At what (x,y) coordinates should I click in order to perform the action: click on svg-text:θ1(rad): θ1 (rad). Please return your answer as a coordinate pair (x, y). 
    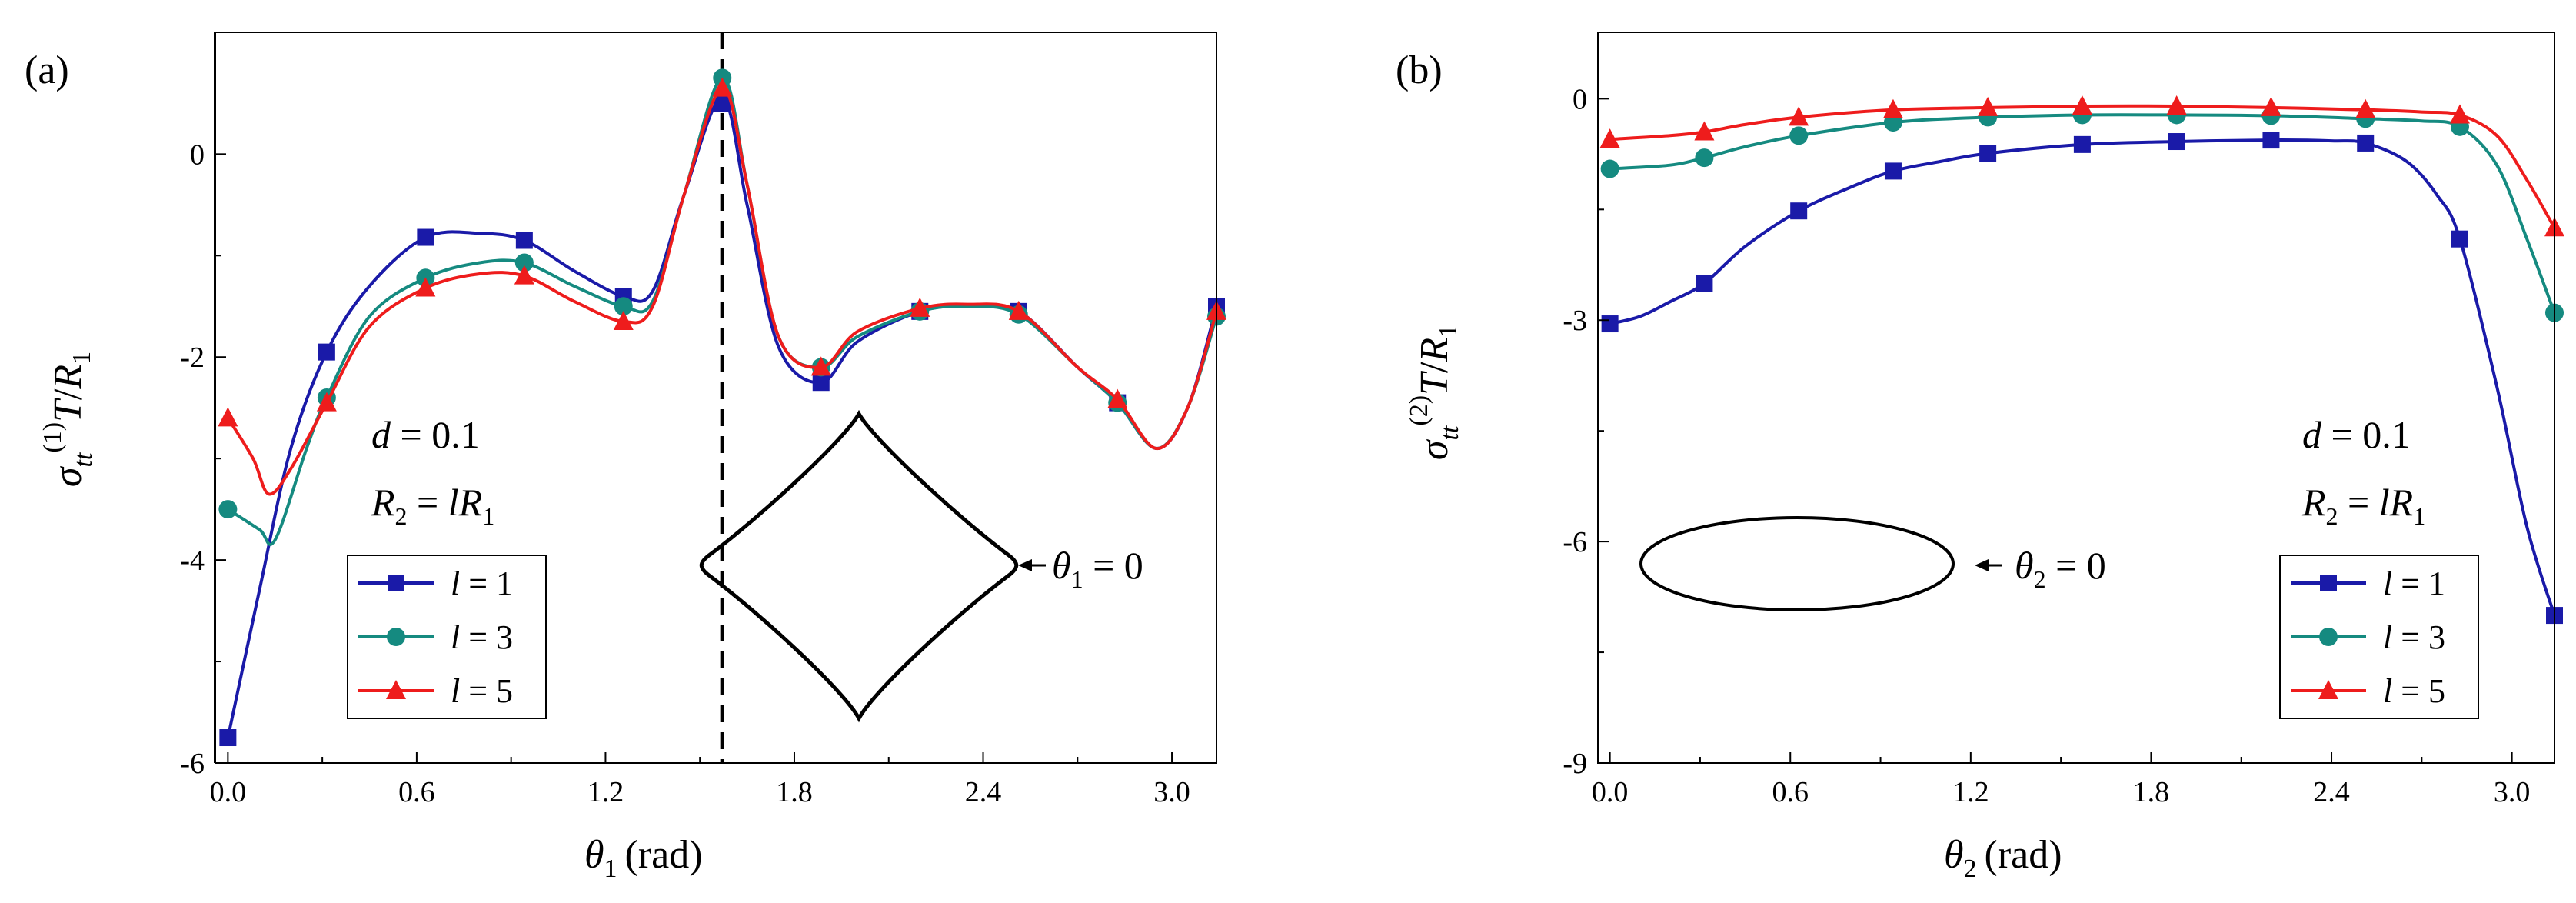
    Looking at the image, I should click on (644, 858).